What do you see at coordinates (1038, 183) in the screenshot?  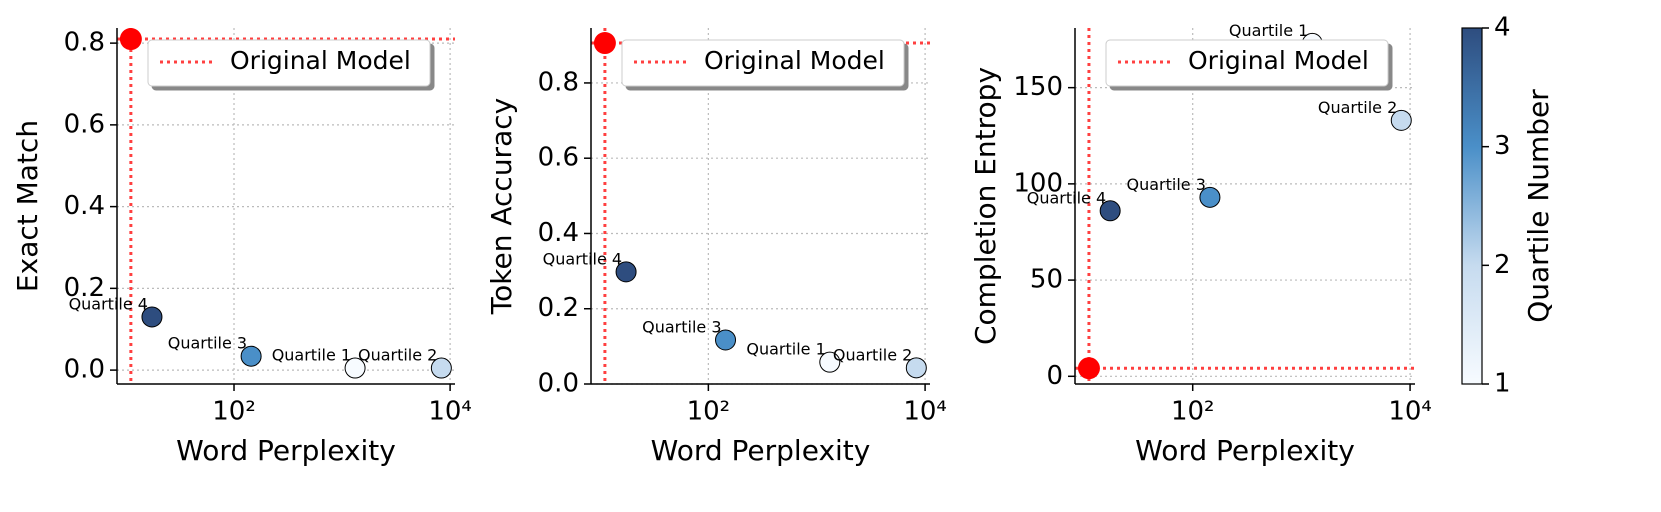 I see `y-tick-label: 100` at bounding box center [1038, 183].